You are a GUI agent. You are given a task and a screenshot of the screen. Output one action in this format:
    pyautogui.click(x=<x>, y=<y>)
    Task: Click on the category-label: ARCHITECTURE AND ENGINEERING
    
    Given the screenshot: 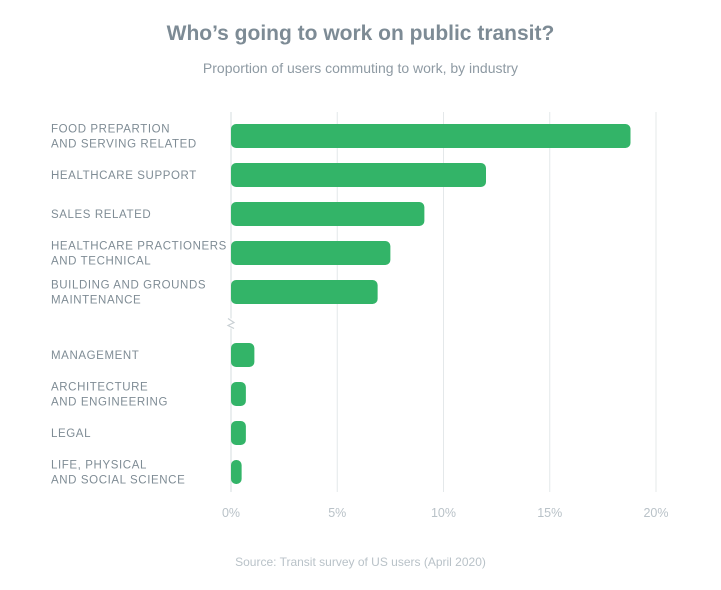 What is the action you would take?
    pyautogui.click(x=109, y=395)
    